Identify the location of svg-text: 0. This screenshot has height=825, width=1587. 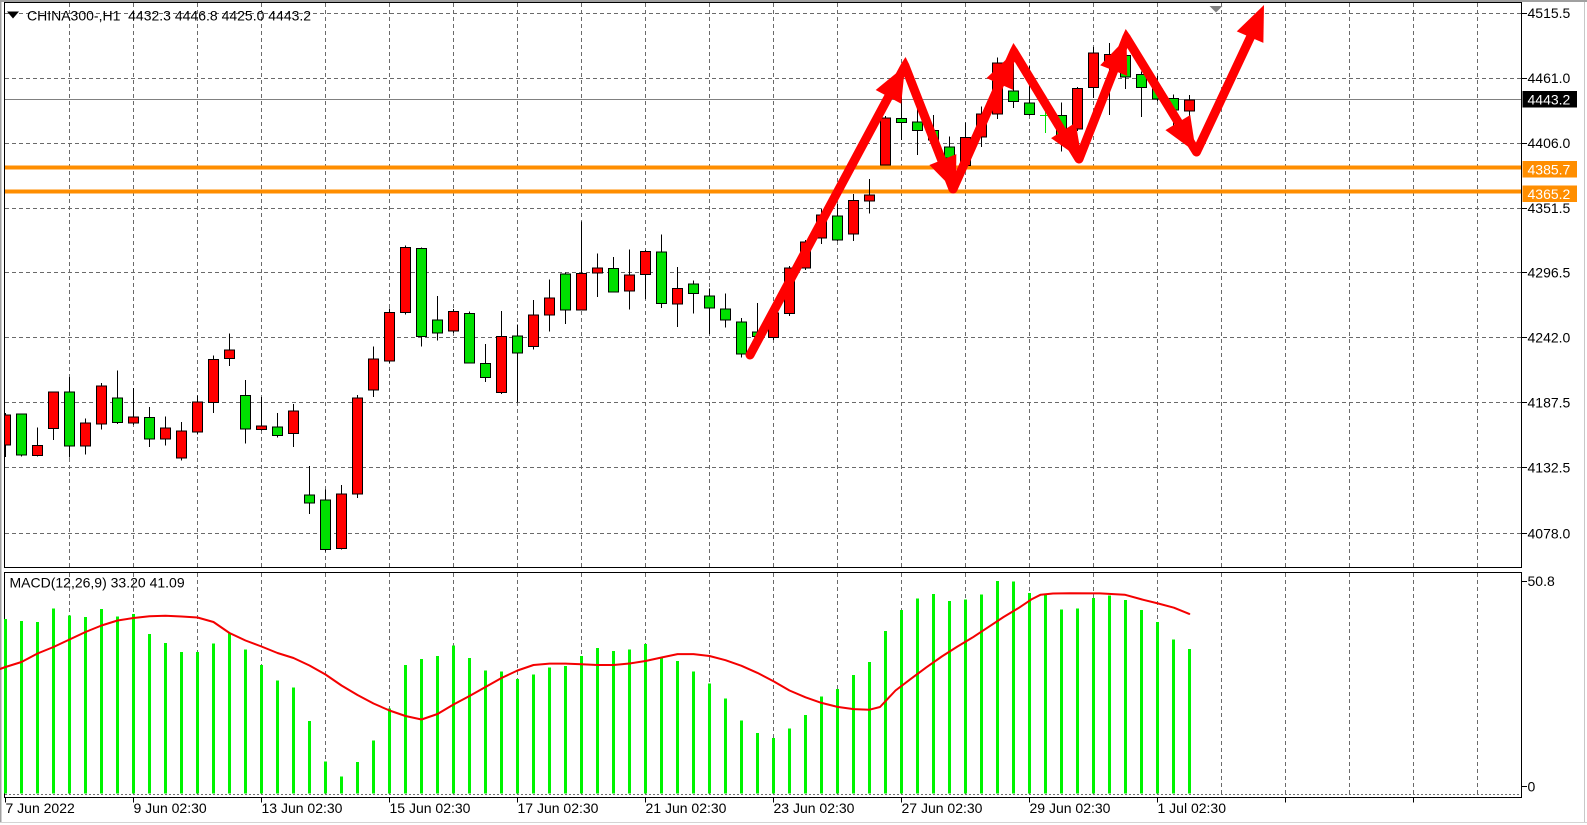
(1532, 787).